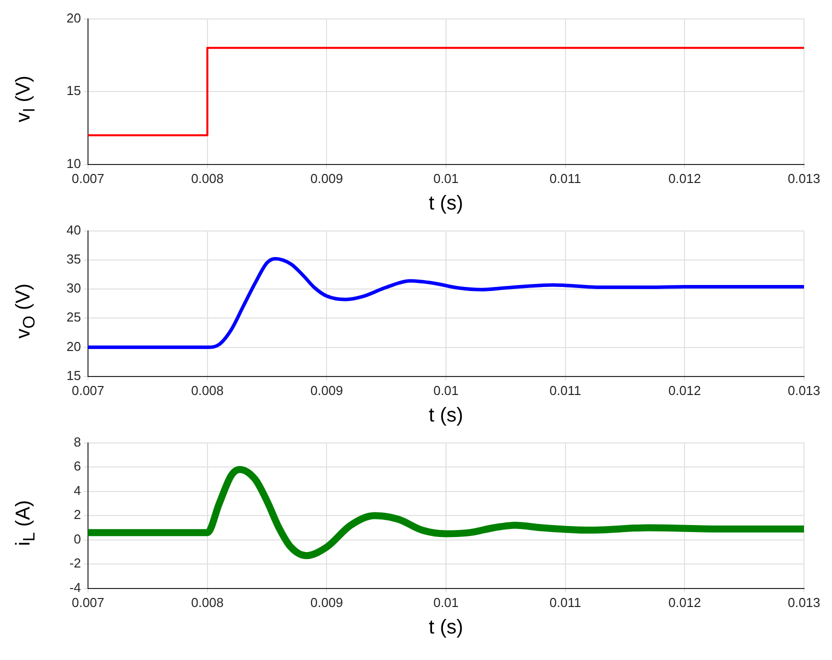  What do you see at coordinates (73, 288) in the screenshot?
I see `y-tick-label: 30` at bounding box center [73, 288].